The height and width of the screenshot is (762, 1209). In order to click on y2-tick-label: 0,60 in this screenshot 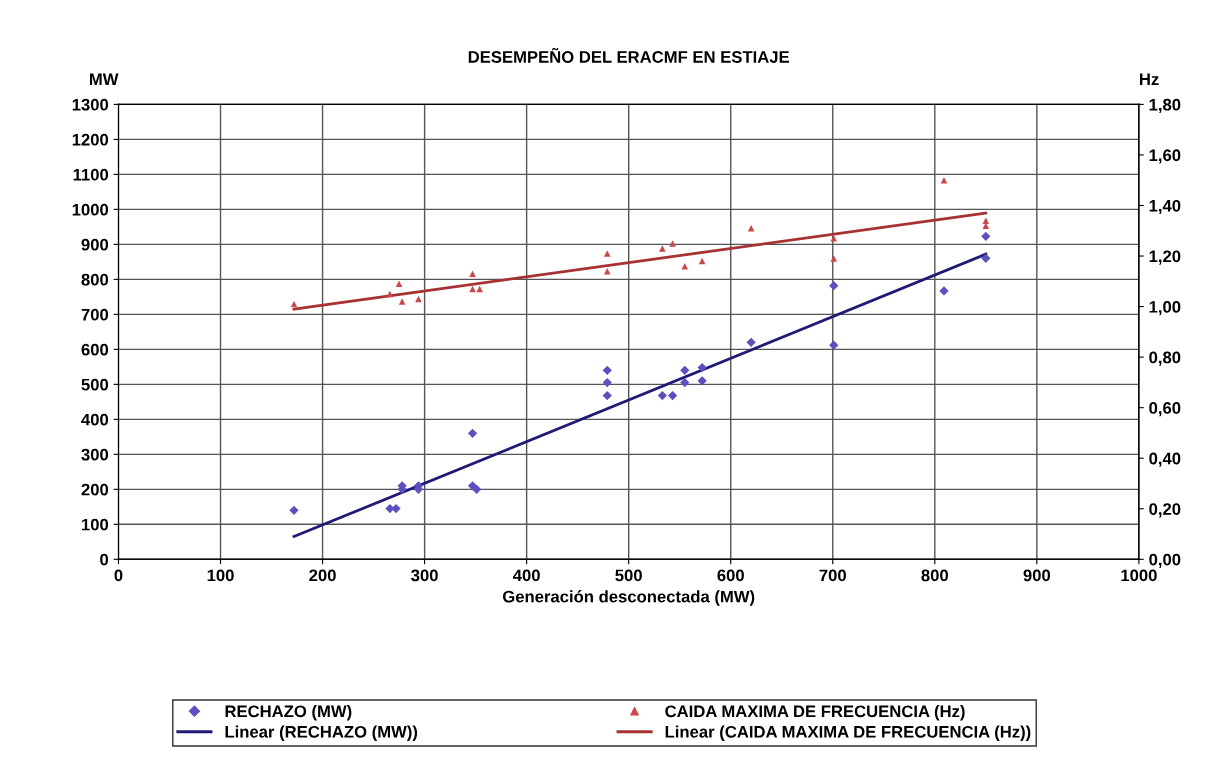, I will do `click(1165, 409)`.